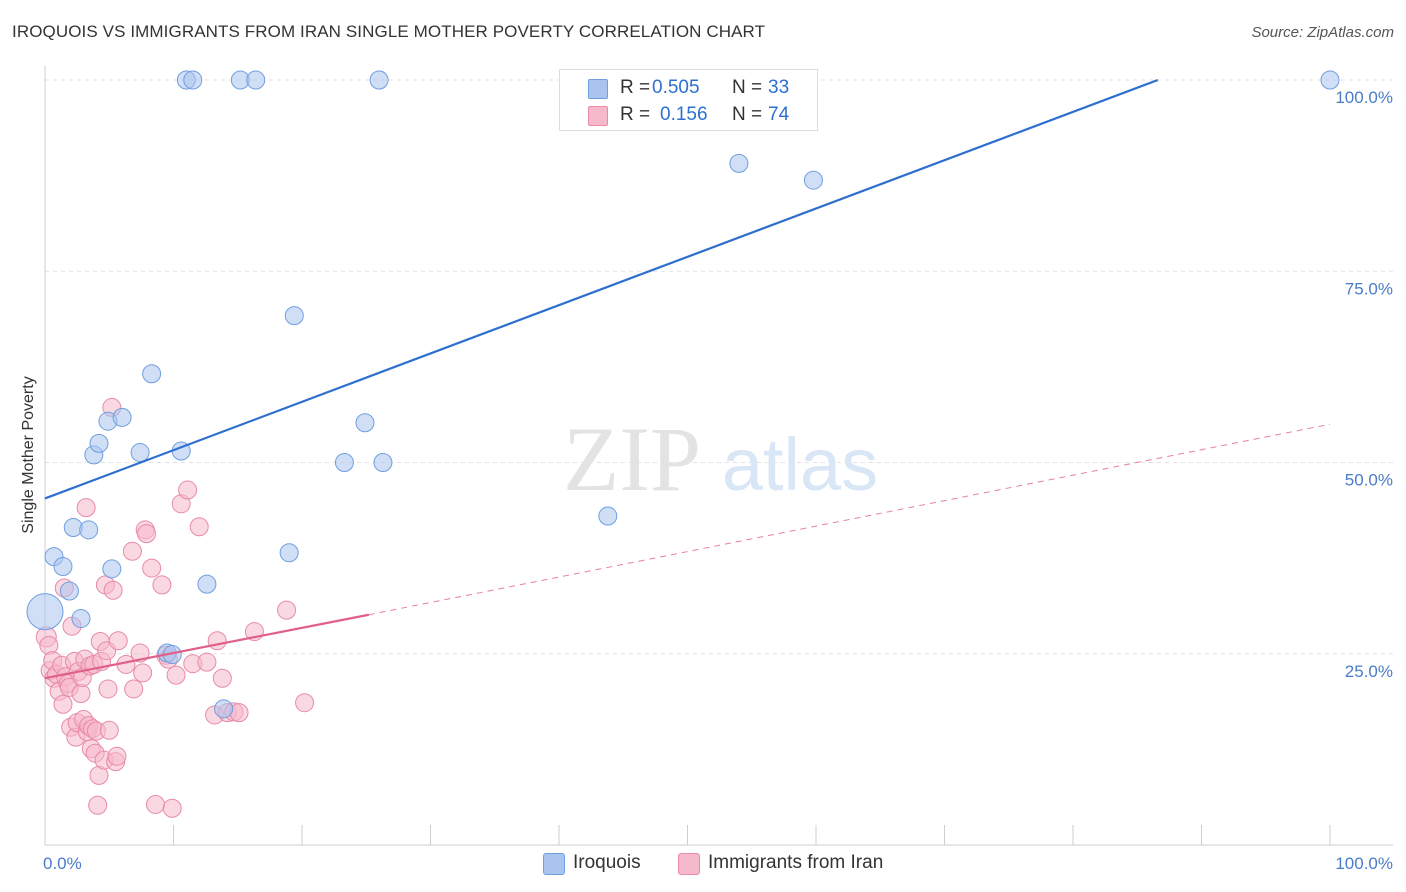 The width and height of the screenshot is (1406, 892). Describe the element at coordinates (598, 89) in the screenshot. I see `legend-swatch-iroquois` at that location.